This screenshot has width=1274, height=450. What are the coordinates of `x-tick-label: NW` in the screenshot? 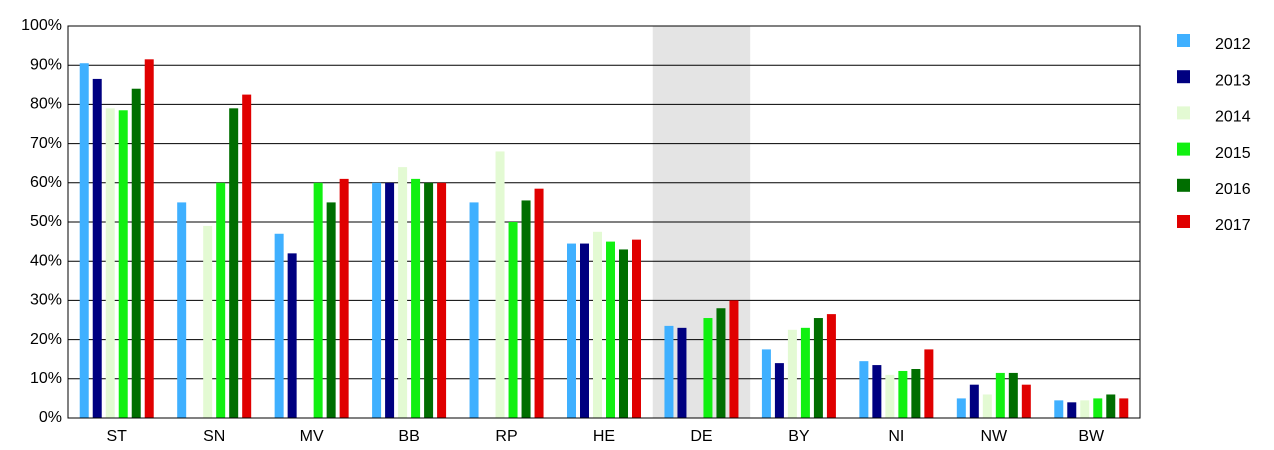 It's located at (994, 436).